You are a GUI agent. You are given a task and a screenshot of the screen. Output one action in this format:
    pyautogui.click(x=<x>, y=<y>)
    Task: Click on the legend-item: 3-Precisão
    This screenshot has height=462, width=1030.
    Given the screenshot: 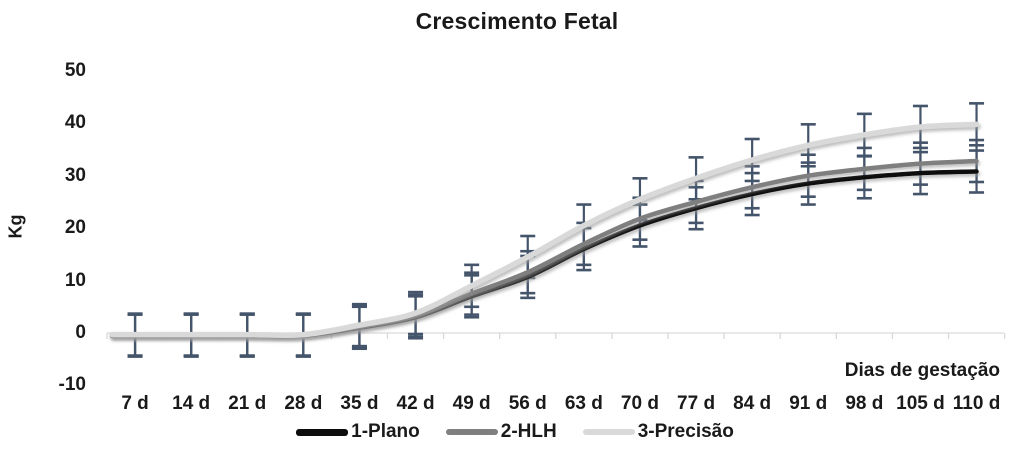 What is the action you would take?
    pyautogui.click(x=658, y=432)
    